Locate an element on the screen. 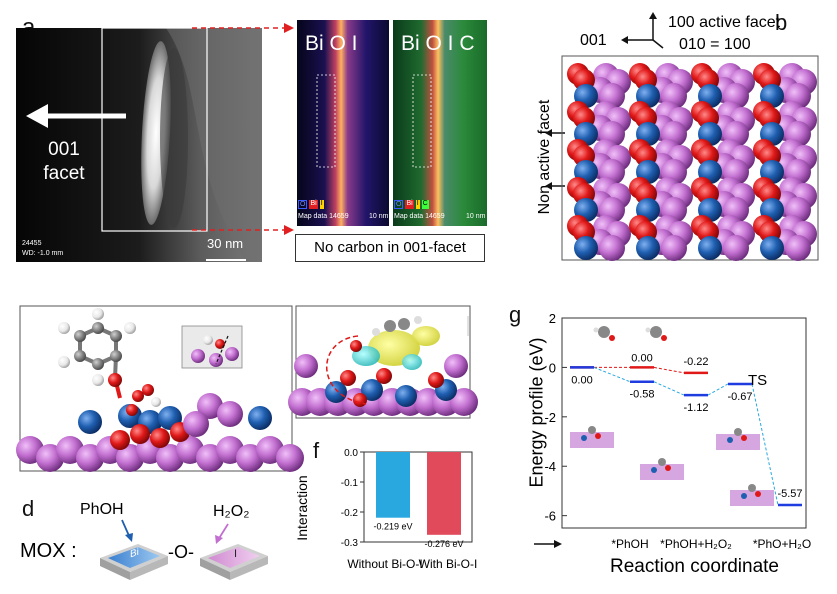 The width and height of the screenshot is (837, 594). i-tile-label: I is located at coordinates (236, 554).